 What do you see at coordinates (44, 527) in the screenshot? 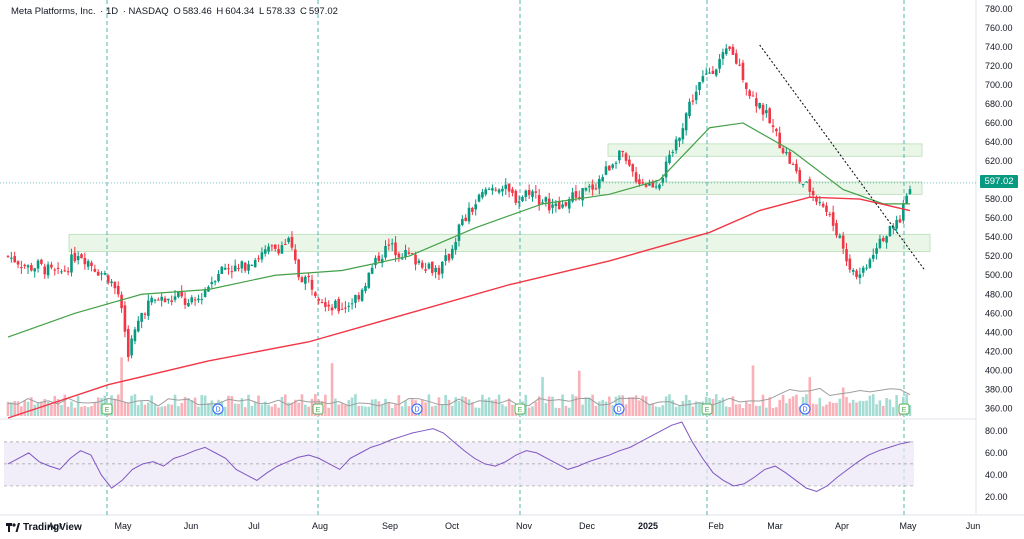
I see `tradingview-logo: TradingView` at bounding box center [44, 527].